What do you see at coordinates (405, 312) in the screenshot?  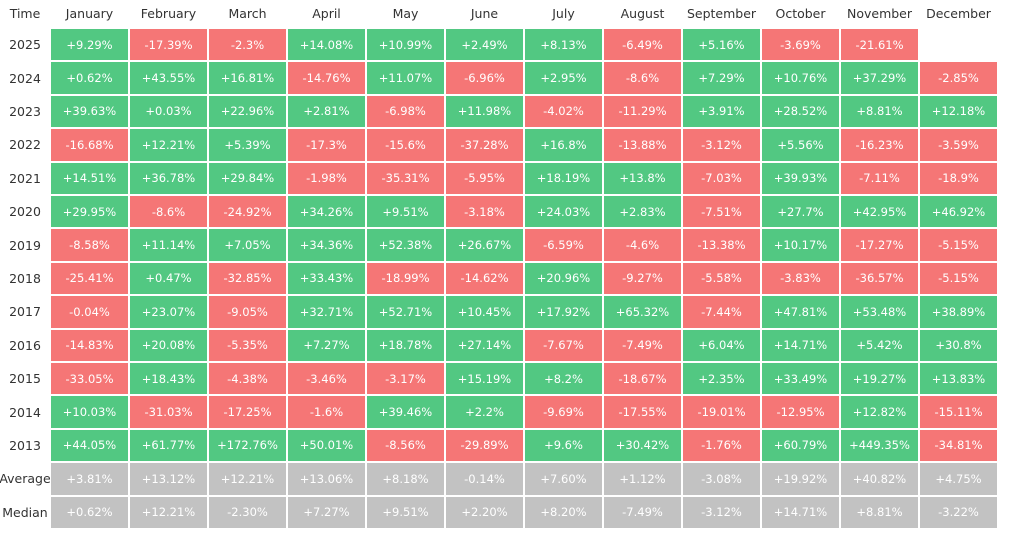 I see `return-cell: +52.71%` at bounding box center [405, 312].